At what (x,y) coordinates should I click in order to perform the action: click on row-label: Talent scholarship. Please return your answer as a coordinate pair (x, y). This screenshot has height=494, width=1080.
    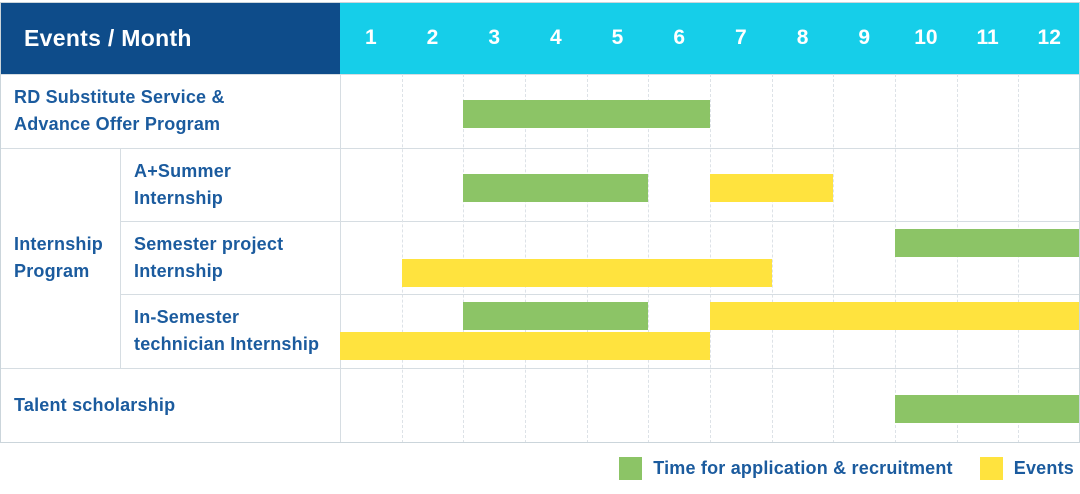
    Looking at the image, I should click on (172, 405).